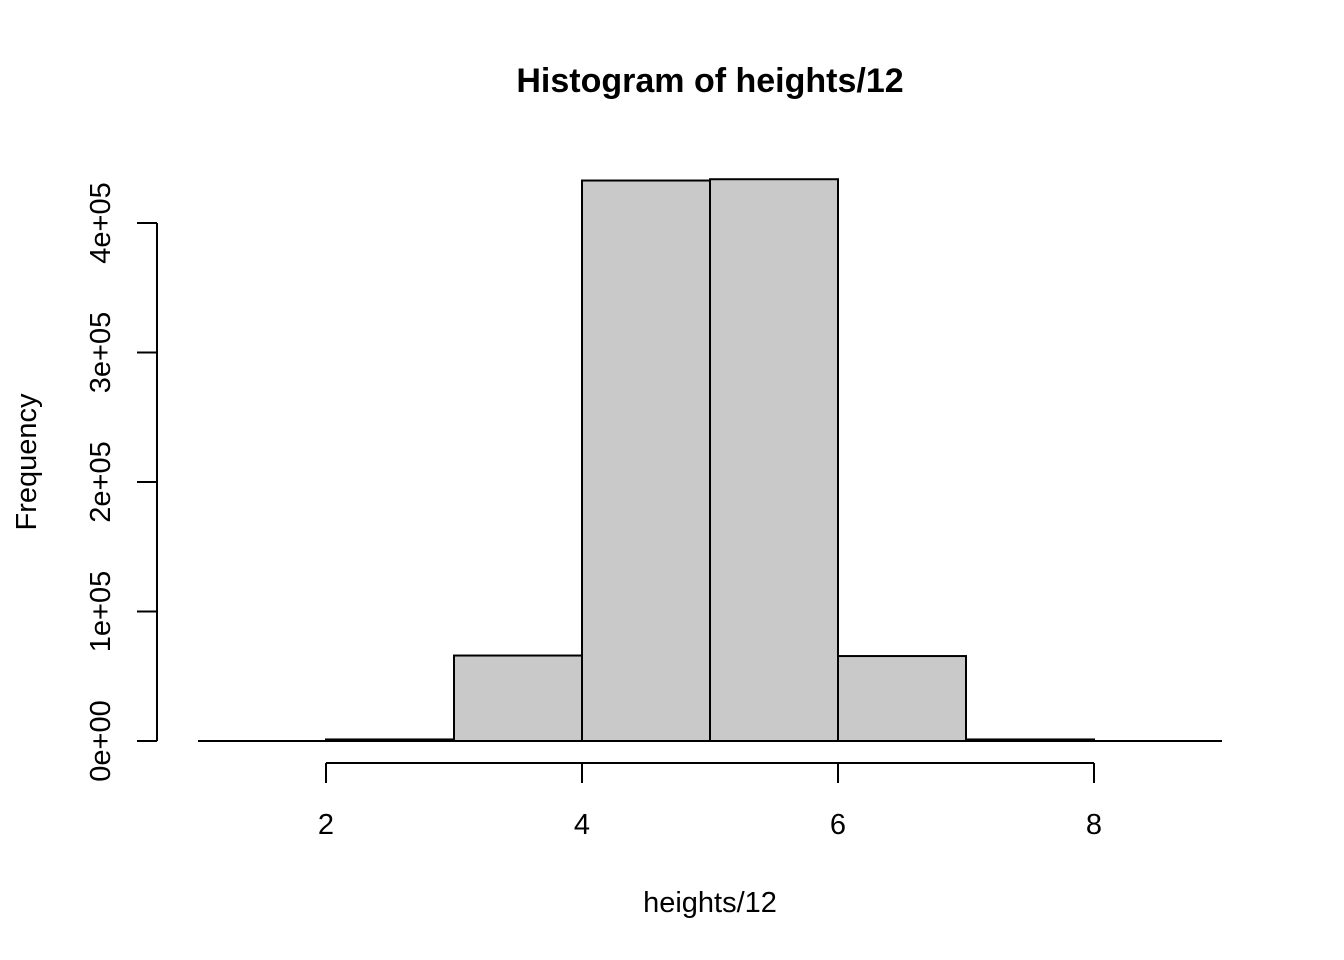 The image size is (1344, 960). Describe the element at coordinates (326, 825) in the screenshot. I see `x-tick-label-0: 2` at that location.